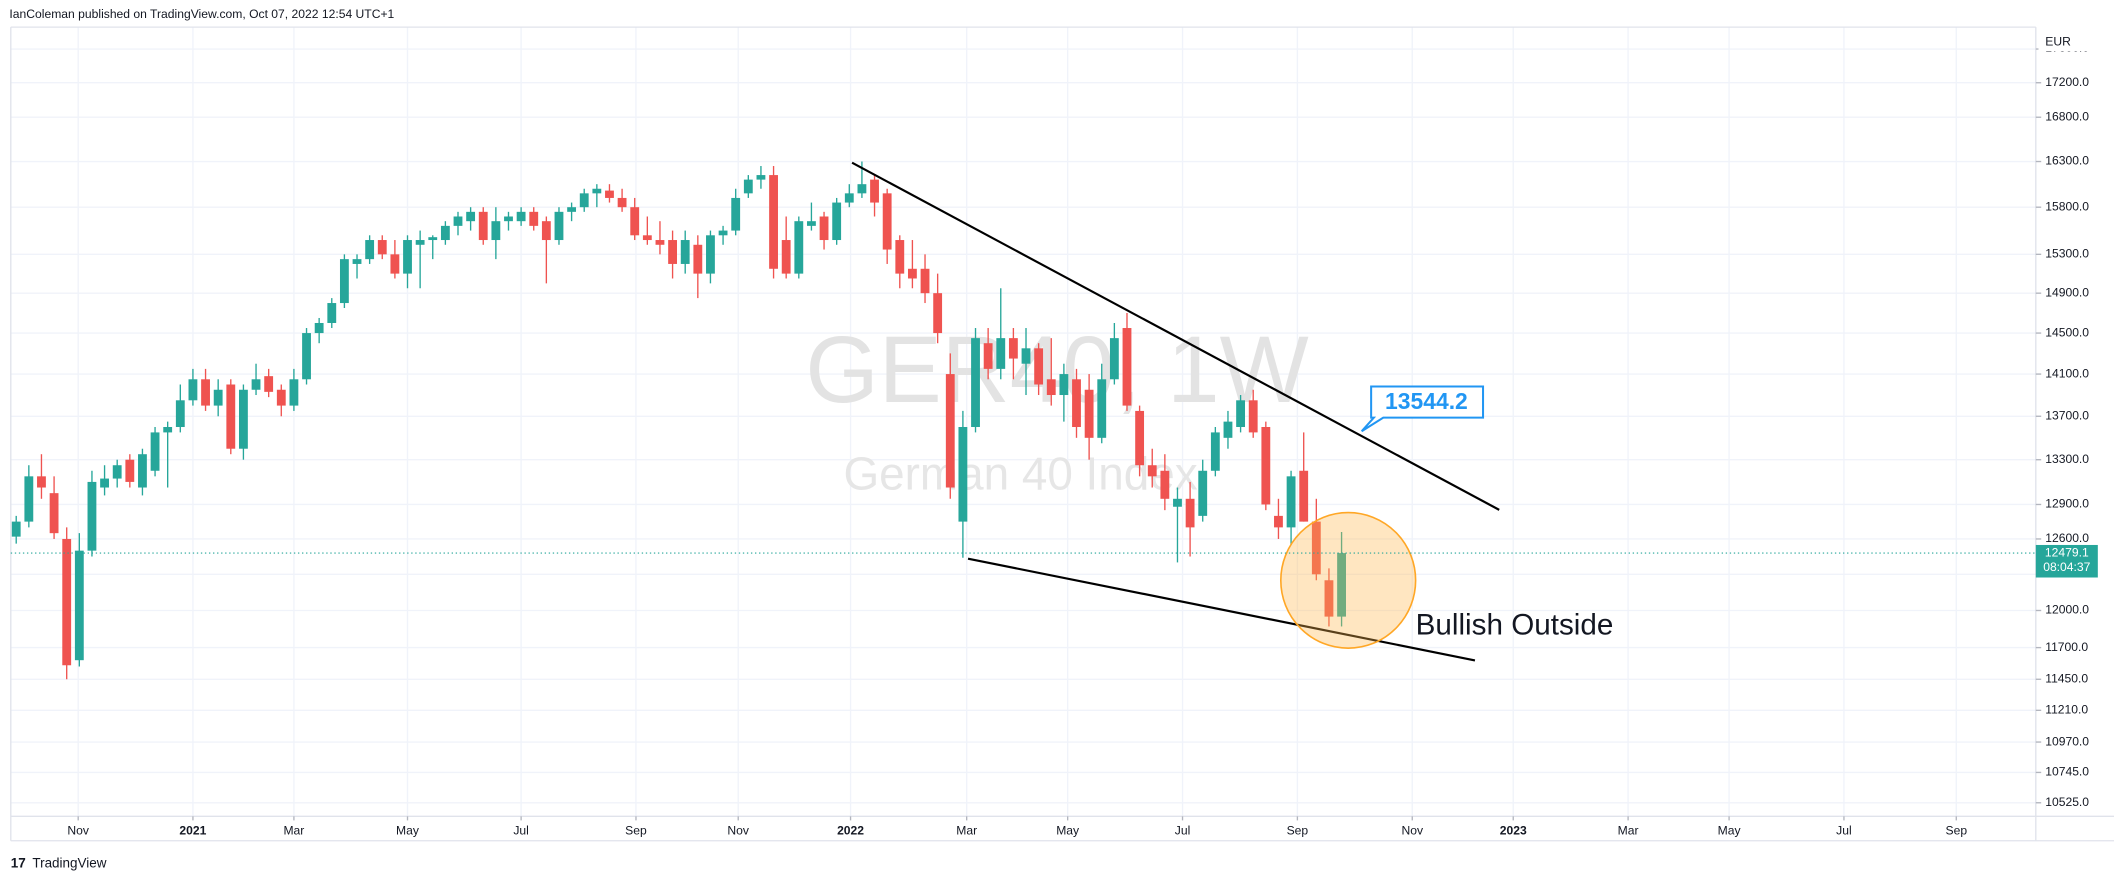 The width and height of the screenshot is (2114, 876). I want to click on annotation: Bullish Outside, so click(1515, 624).